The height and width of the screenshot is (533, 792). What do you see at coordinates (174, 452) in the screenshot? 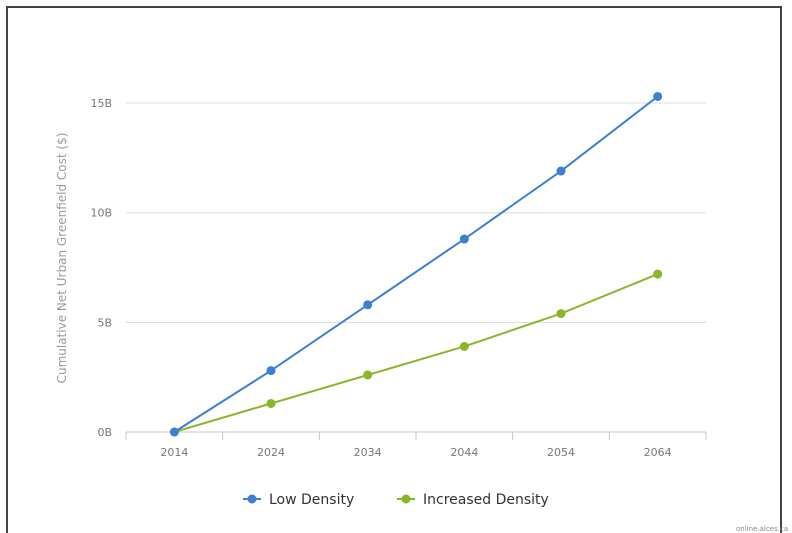
I see `x-tick-label: 2014` at bounding box center [174, 452].